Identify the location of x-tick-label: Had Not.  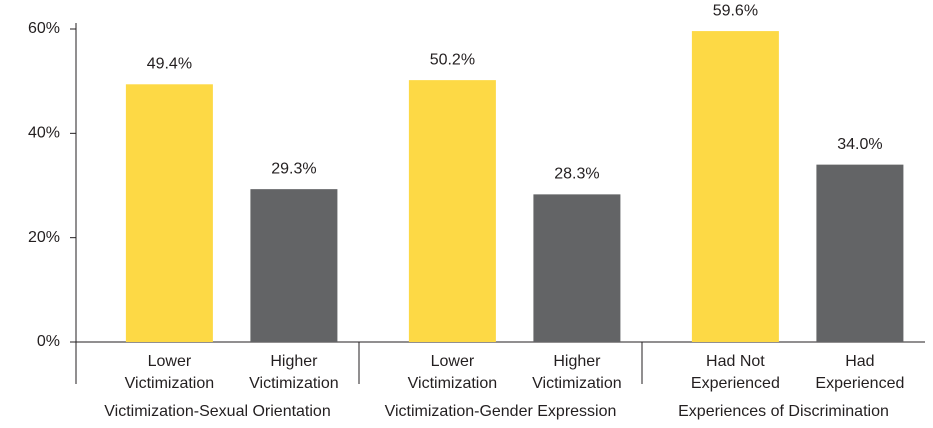
(735, 361).